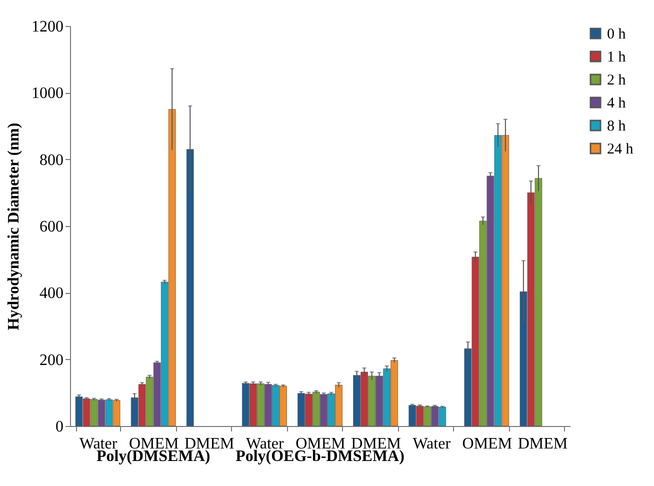  I want to click on x-tick-label: OMEM, so click(487, 444).